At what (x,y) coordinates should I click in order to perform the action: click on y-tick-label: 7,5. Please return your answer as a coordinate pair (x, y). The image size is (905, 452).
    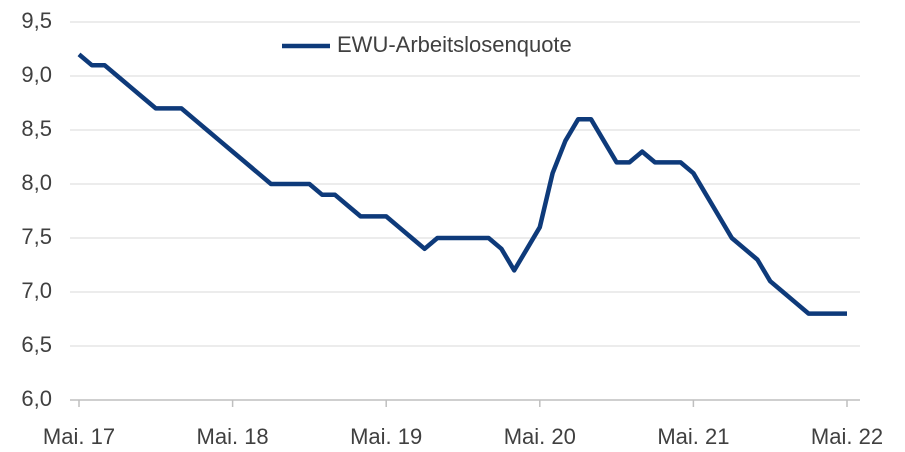
    Looking at the image, I should click on (36, 236).